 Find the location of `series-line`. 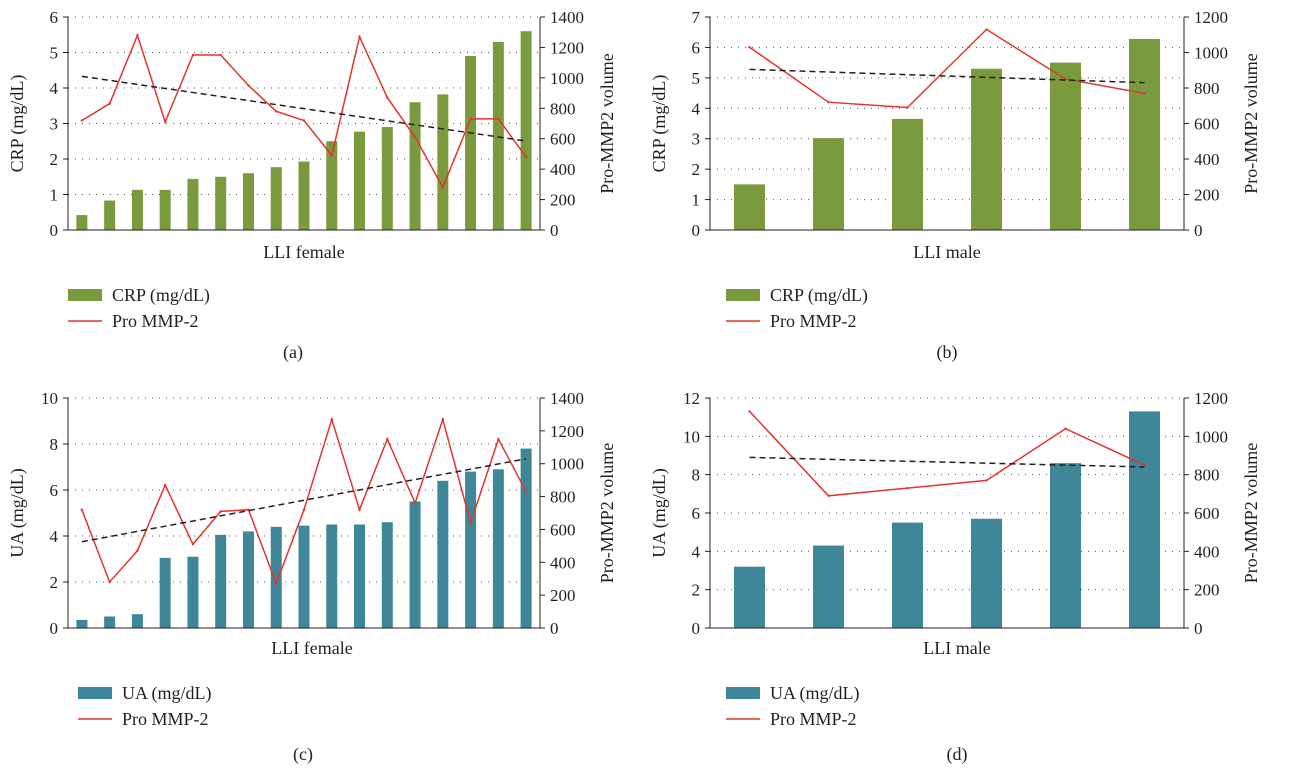

series-line is located at coordinates (946, 453).